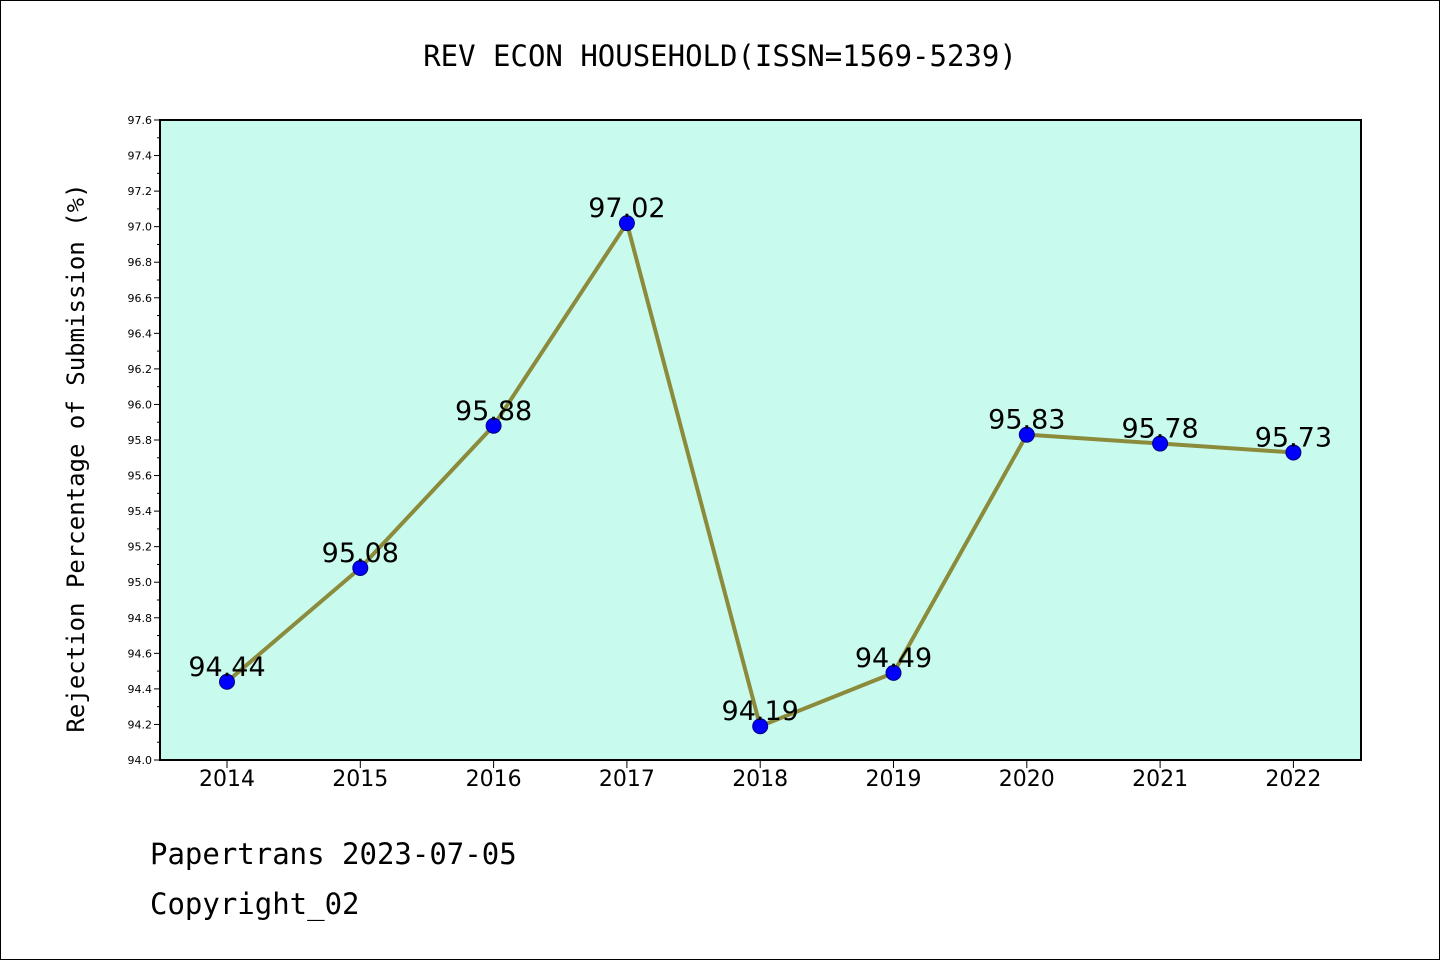 The height and width of the screenshot is (960, 1440). What do you see at coordinates (760, 779) in the screenshot?
I see `x-tick-label: 2018` at bounding box center [760, 779].